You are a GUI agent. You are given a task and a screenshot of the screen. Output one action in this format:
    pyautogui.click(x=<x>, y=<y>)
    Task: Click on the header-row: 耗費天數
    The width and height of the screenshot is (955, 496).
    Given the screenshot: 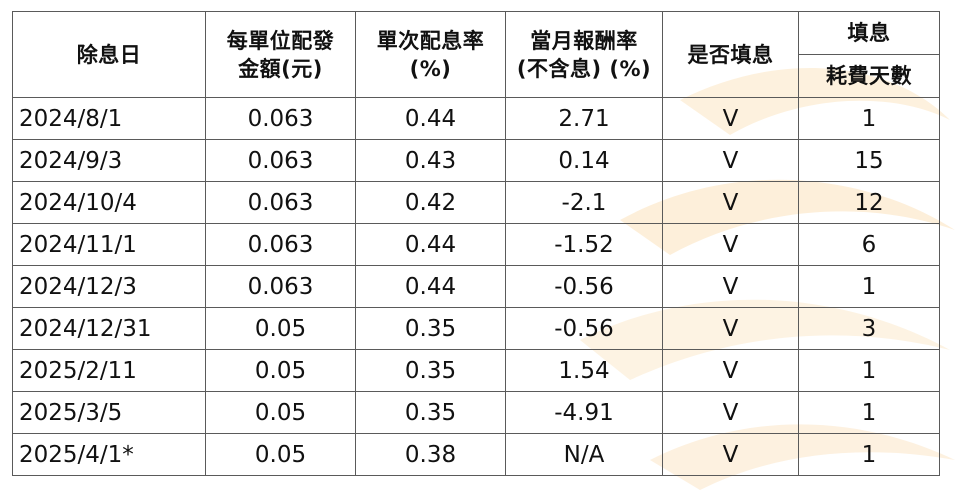 What is the action you would take?
    pyautogui.click(x=476, y=76)
    